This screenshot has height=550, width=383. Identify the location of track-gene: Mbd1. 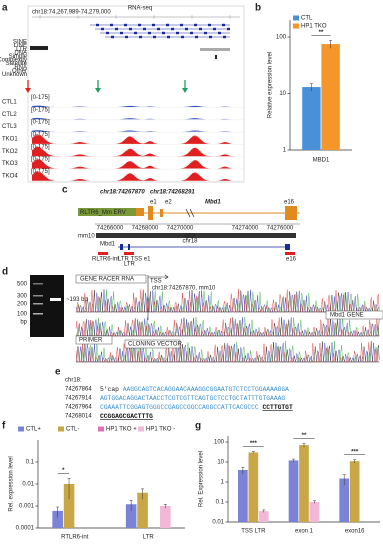
(108, 245).